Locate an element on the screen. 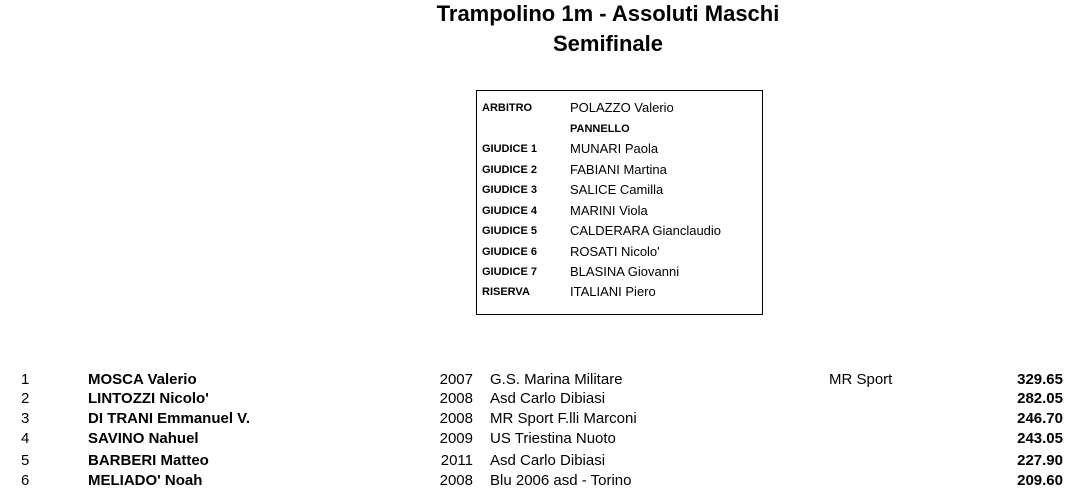 The width and height of the screenshot is (1079, 494). result-rank: 3 is located at coordinates (25, 418).